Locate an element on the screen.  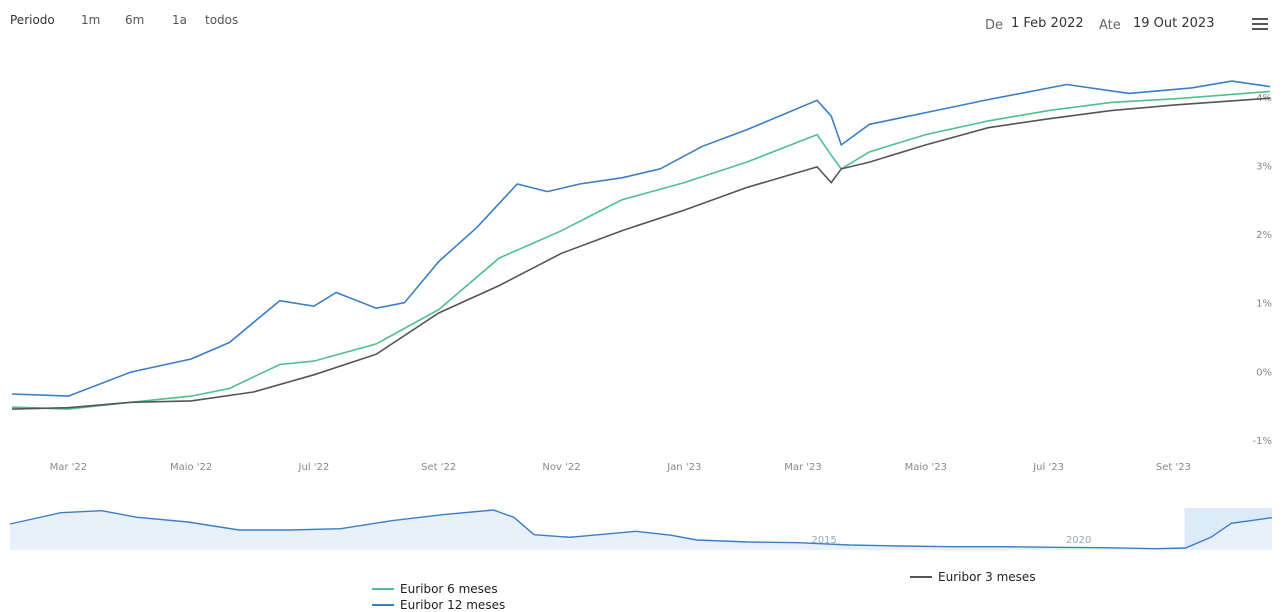
date-from-label: De is located at coordinates (994, 25).